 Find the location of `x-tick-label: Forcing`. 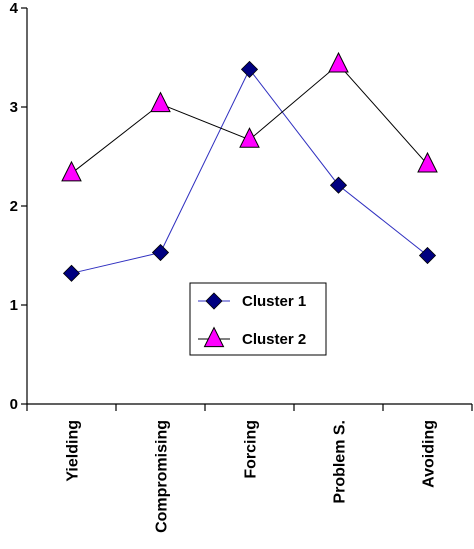

x-tick-label: Forcing is located at coordinates (251, 449).